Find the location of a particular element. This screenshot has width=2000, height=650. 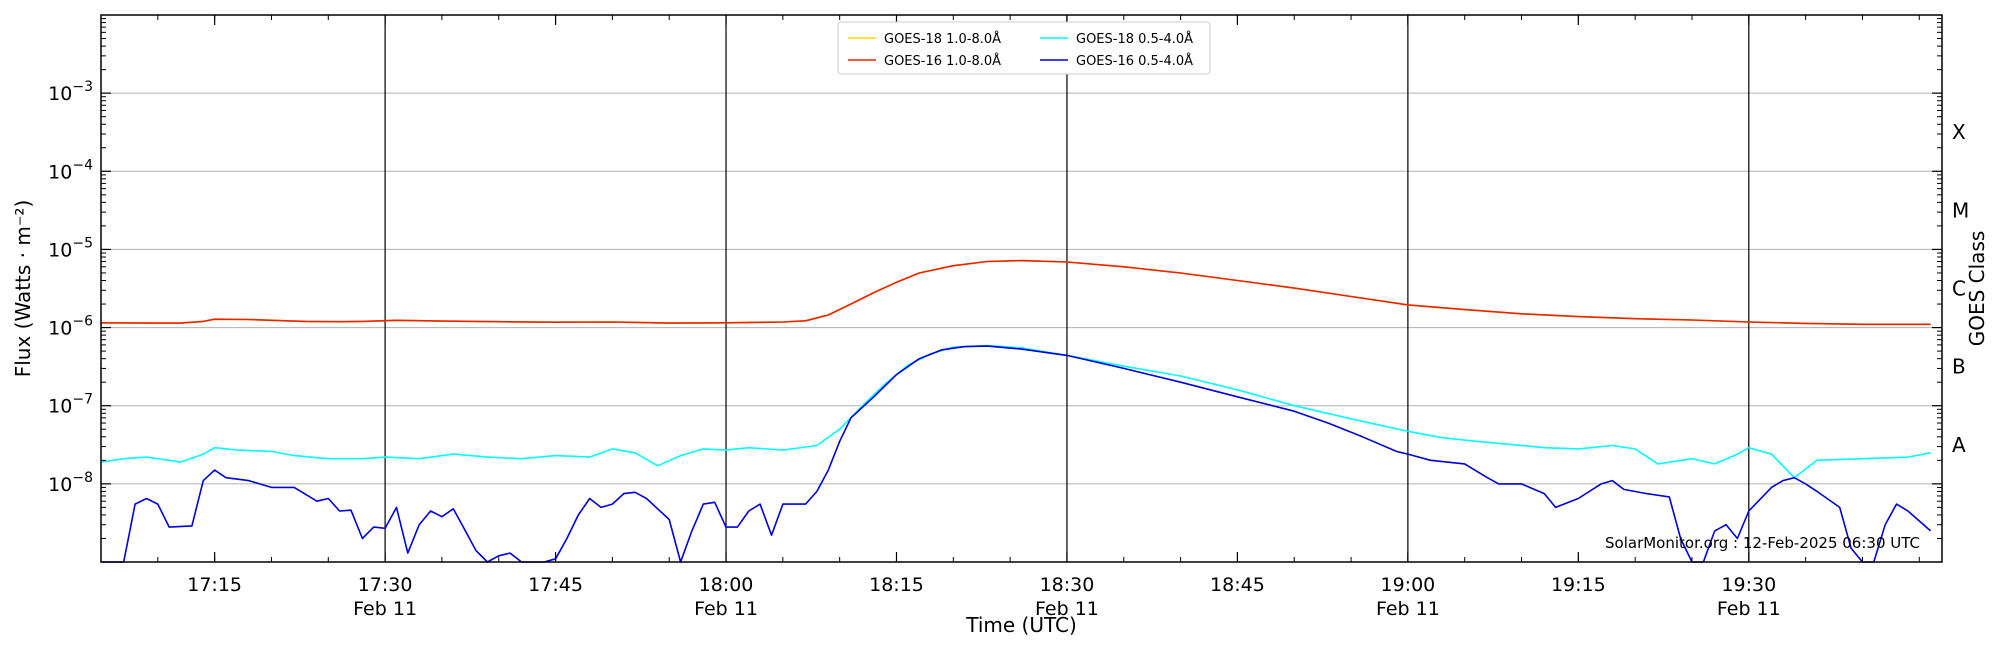

x-tick-label: 19:15 is located at coordinates (1578, 585).